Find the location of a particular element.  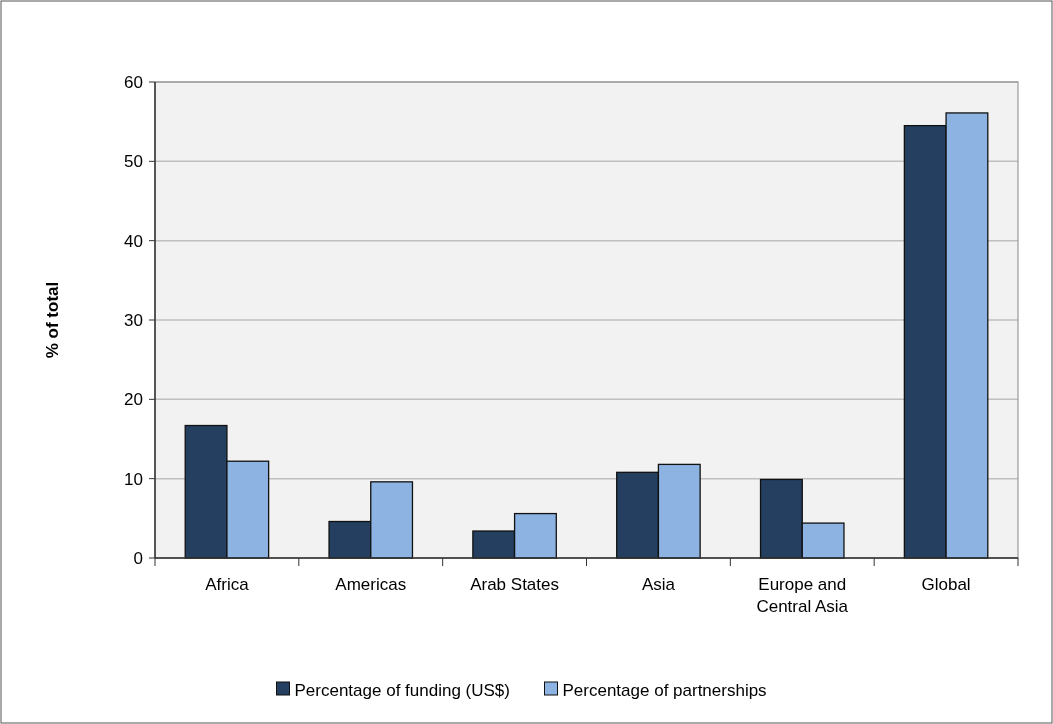

y-axis-title: % of total is located at coordinates (52, 320).